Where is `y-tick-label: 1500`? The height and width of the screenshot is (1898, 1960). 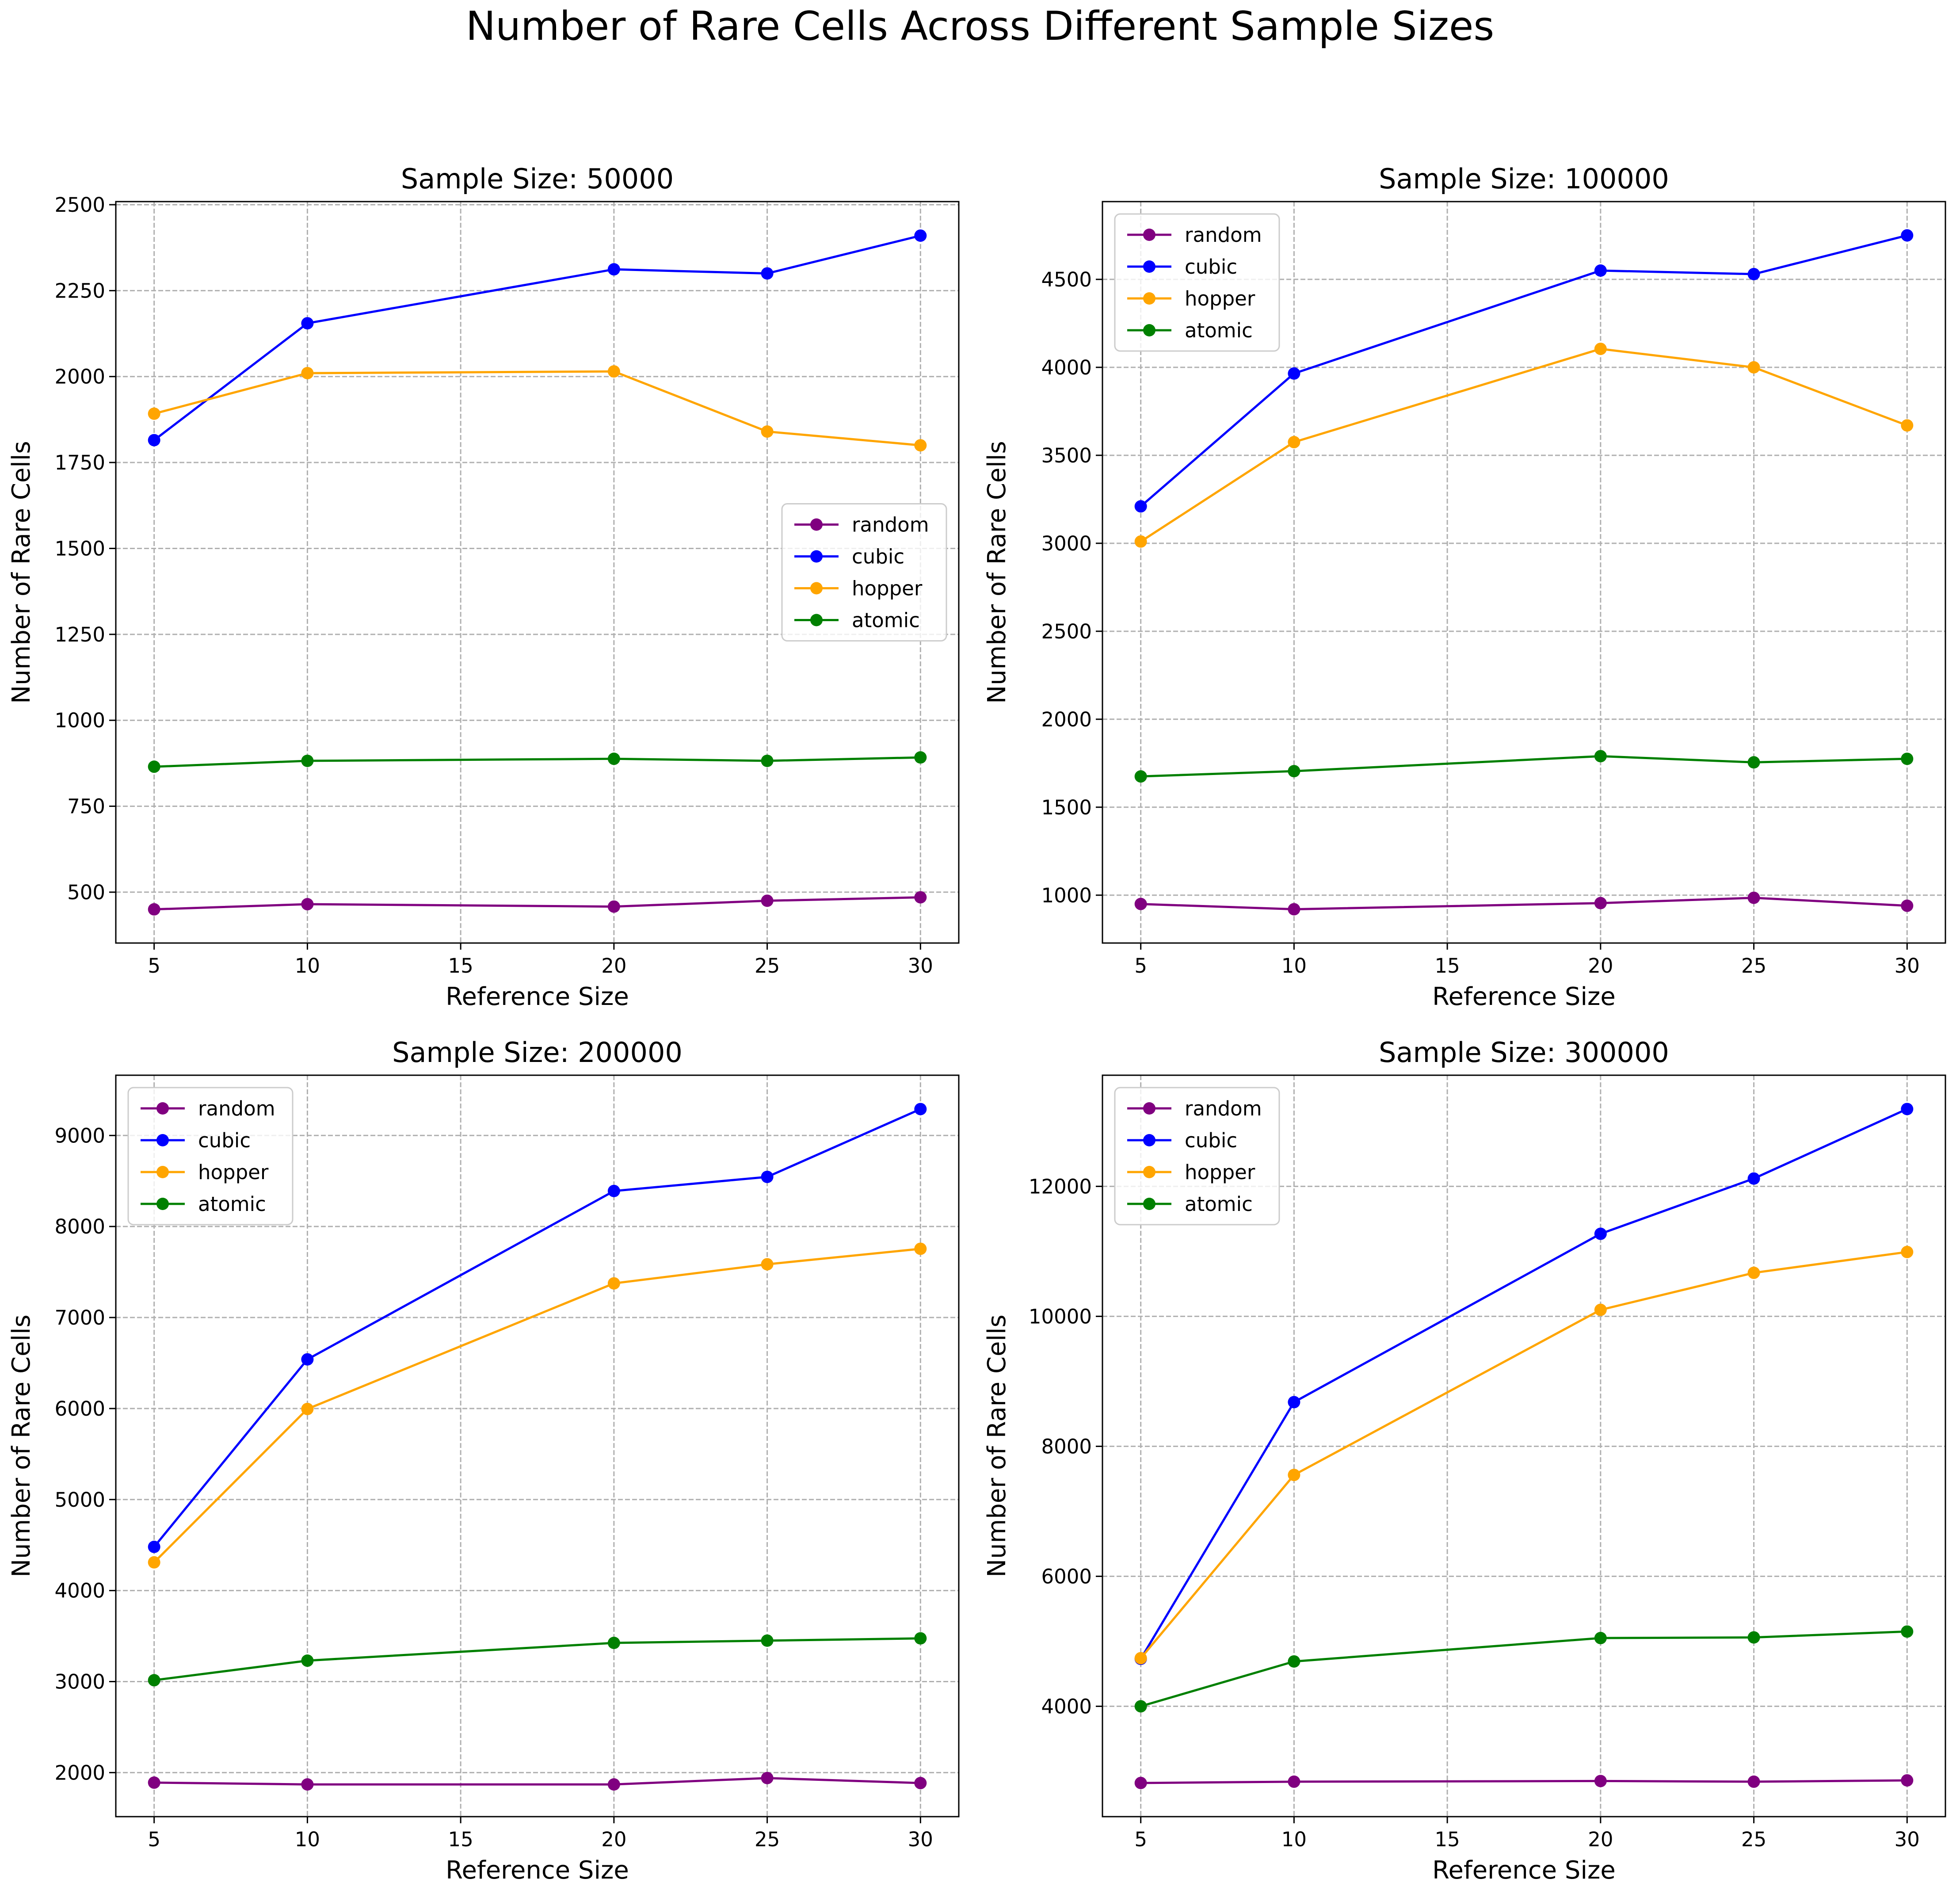 y-tick-label: 1500 is located at coordinates (1067, 807).